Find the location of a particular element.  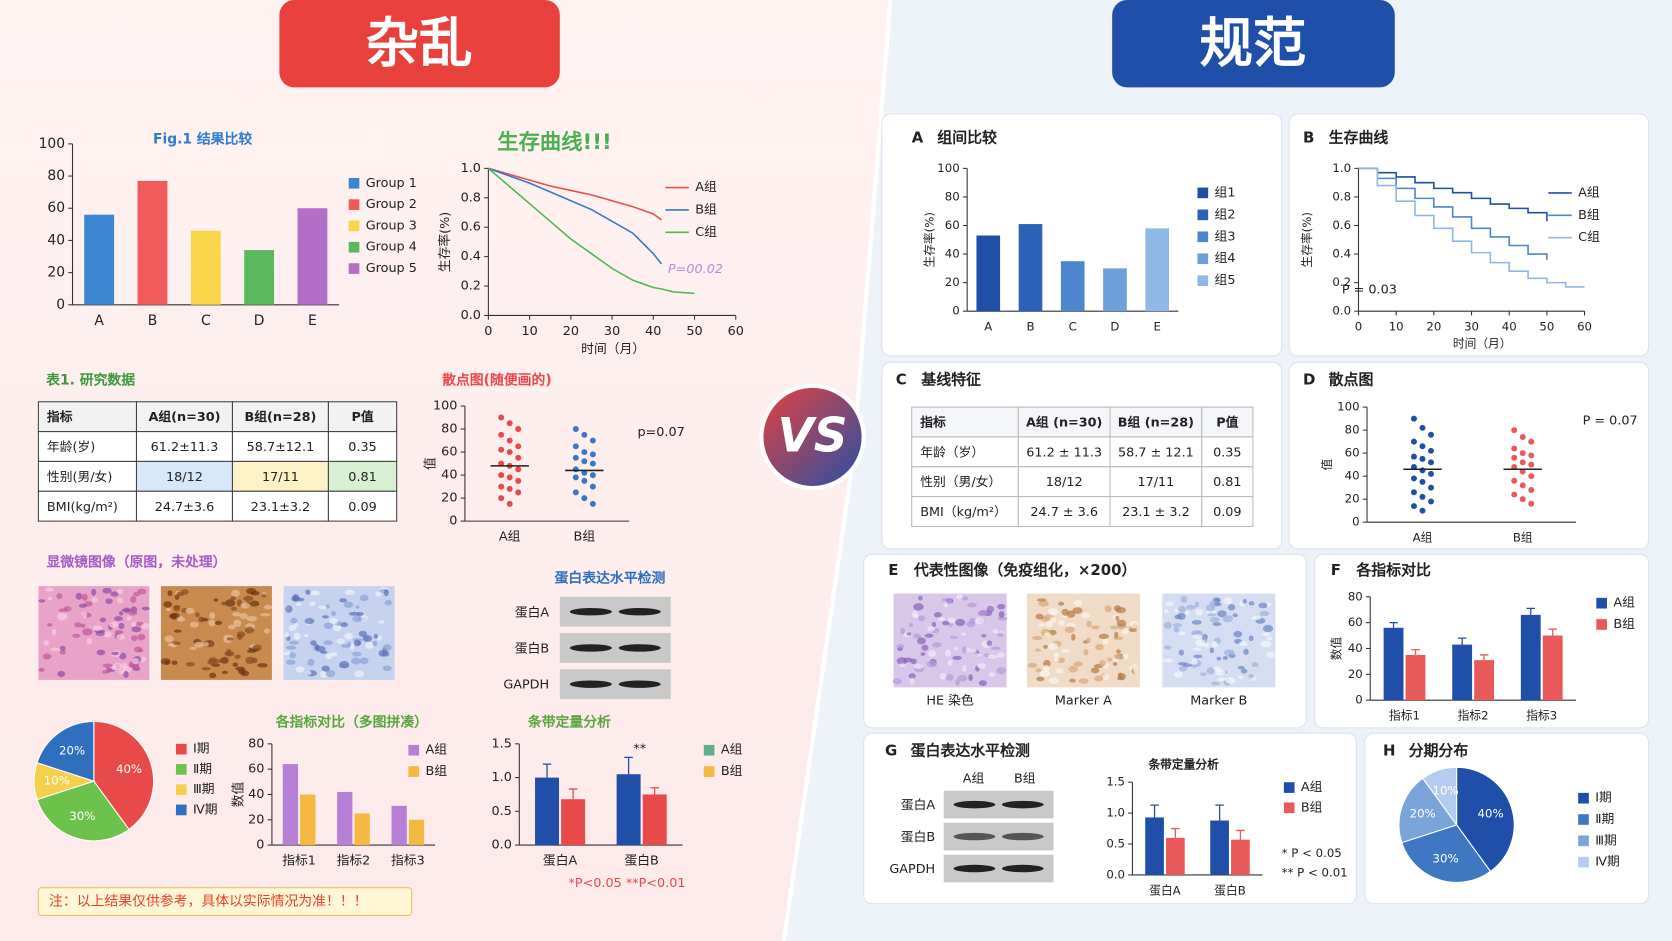

legend-label: B组 is located at coordinates (436, 771).